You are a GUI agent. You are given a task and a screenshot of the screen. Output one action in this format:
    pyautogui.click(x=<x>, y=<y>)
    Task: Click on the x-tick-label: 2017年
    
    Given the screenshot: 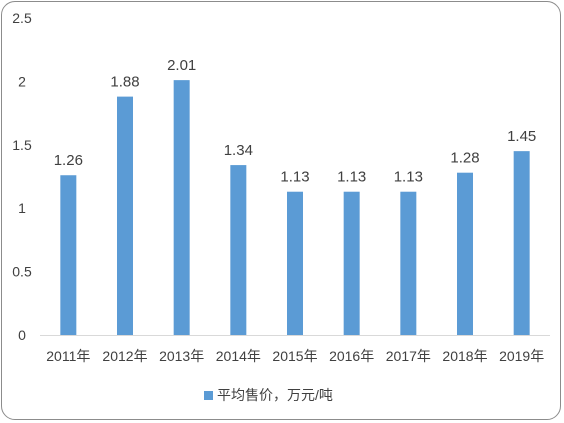 What is the action you would take?
    pyautogui.click(x=408, y=356)
    